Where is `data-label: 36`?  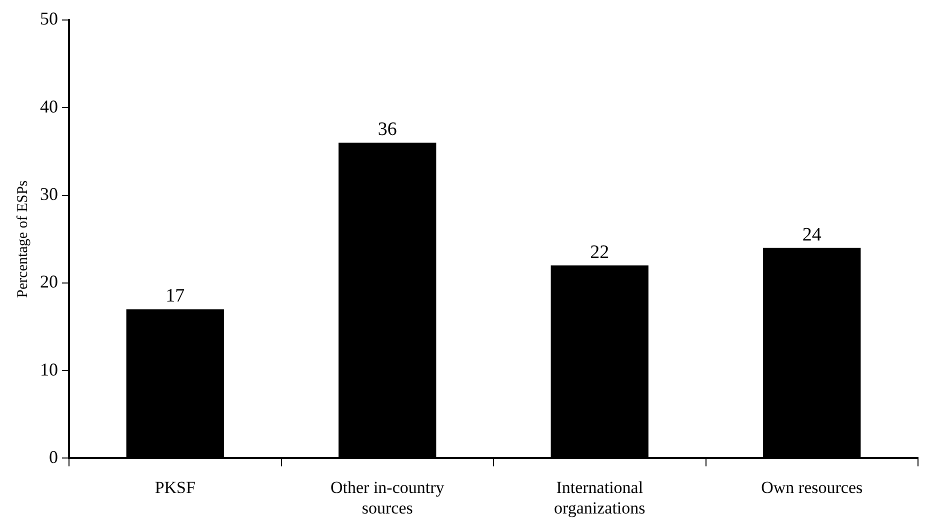 data-label: 36 is located at coordinates (387, 129).